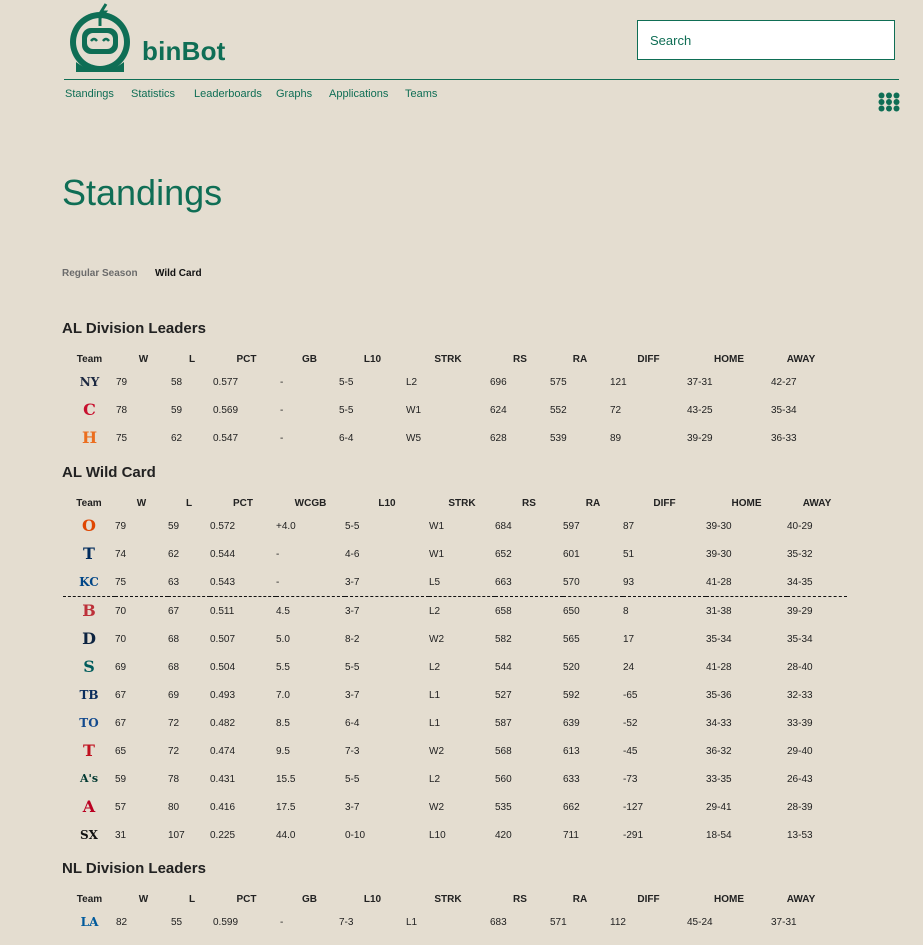 Image resolution: width=923 pixels, height=945 pixels. What do you see at coordinates (226, 410) in the screenshot?
I see `cell-pct: 0.569` at bounding box center [226, 410].